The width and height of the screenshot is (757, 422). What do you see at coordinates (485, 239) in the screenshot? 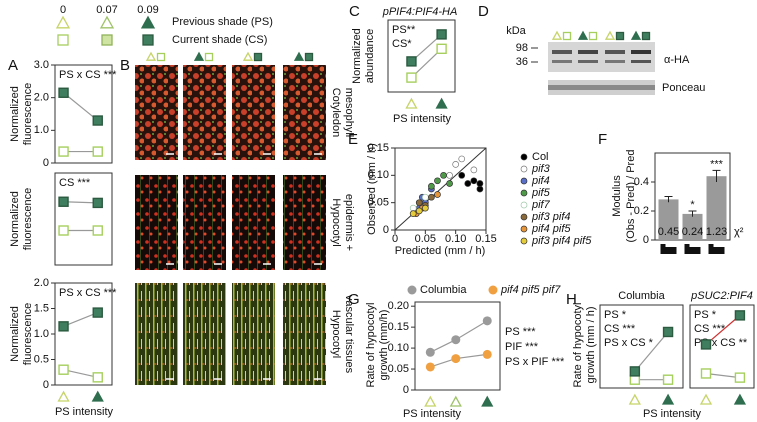
I see `x-tick-label: 0.15` at bounding box center [485, 239].